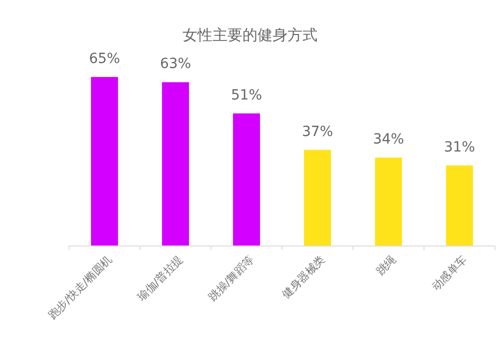 This screenshot has height=362, width=500. Describe the element at coordinates (460, 147) in the screenshot. I see `data-label: 31%` at that location.